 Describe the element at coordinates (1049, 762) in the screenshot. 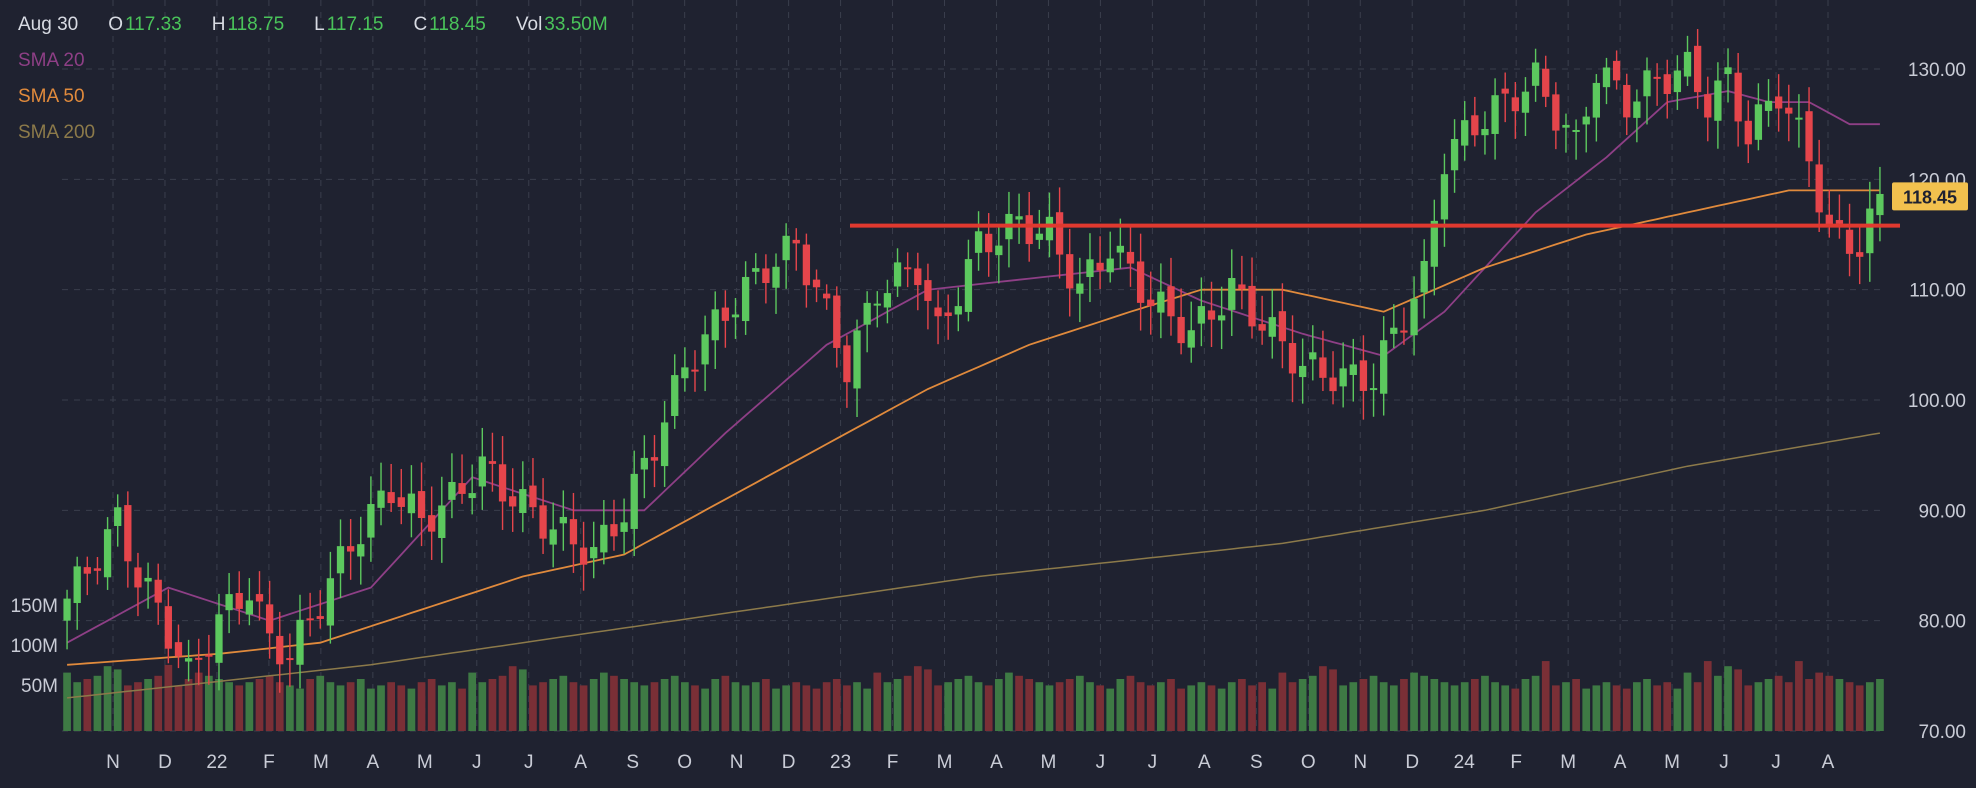

I see `time-tick-label: M` at that location.